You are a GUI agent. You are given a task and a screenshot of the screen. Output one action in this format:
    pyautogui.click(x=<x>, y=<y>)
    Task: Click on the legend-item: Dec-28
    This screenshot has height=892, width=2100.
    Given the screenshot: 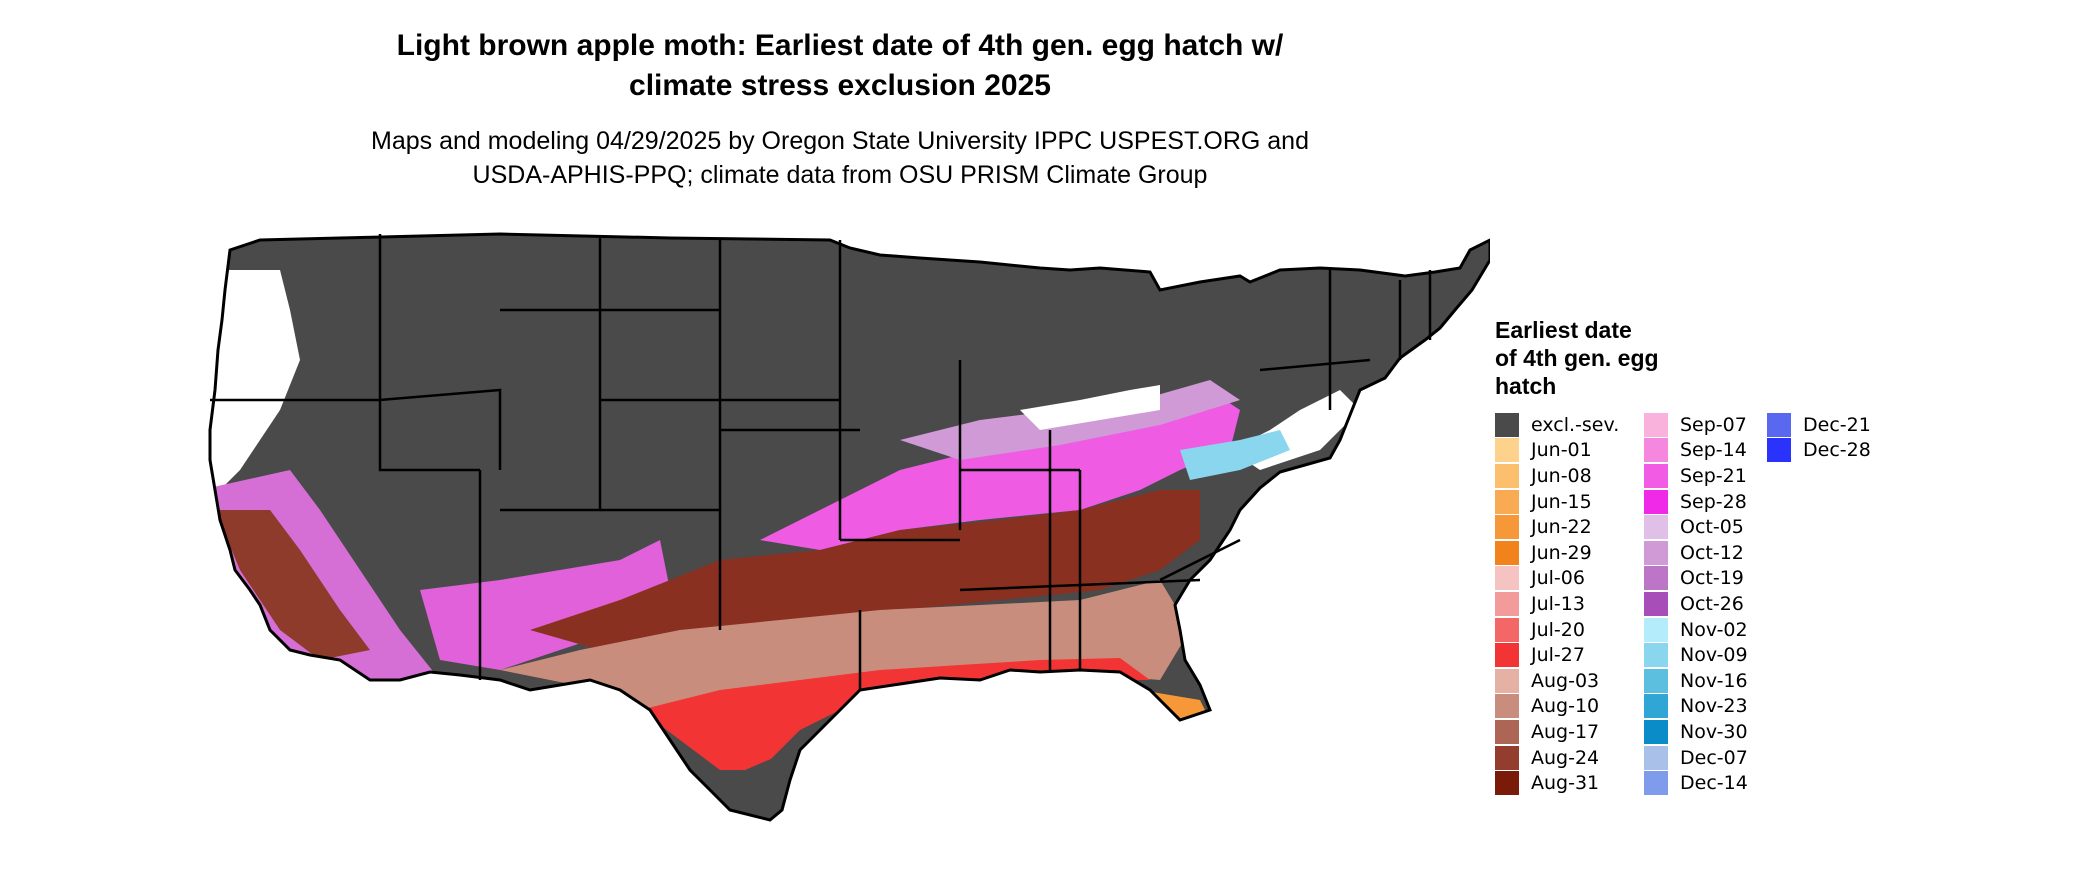 What is the action you would take?
    pyautogui.click(x=1819, y=451)
    